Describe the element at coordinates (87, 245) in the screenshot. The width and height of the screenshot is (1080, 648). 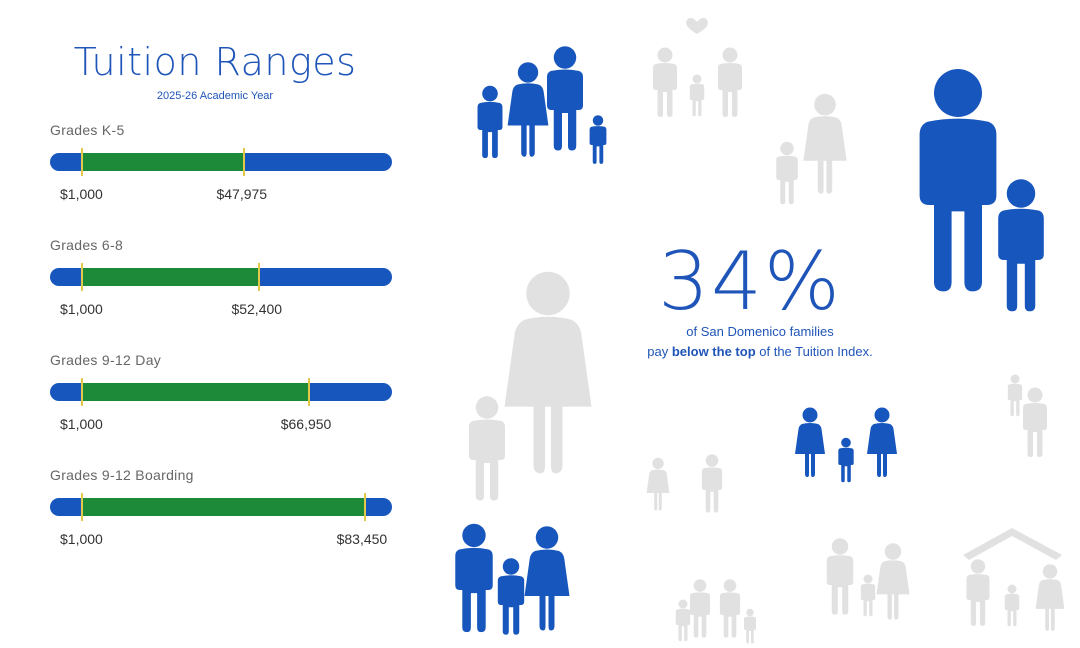
I see `range-label: Grades 6-8` at that location.